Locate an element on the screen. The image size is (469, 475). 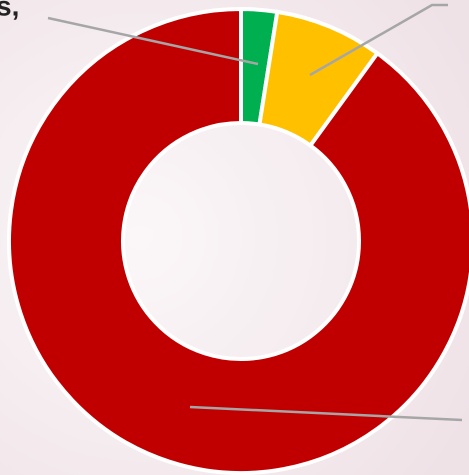
annotation: s, is located at coordinates (9, 10).